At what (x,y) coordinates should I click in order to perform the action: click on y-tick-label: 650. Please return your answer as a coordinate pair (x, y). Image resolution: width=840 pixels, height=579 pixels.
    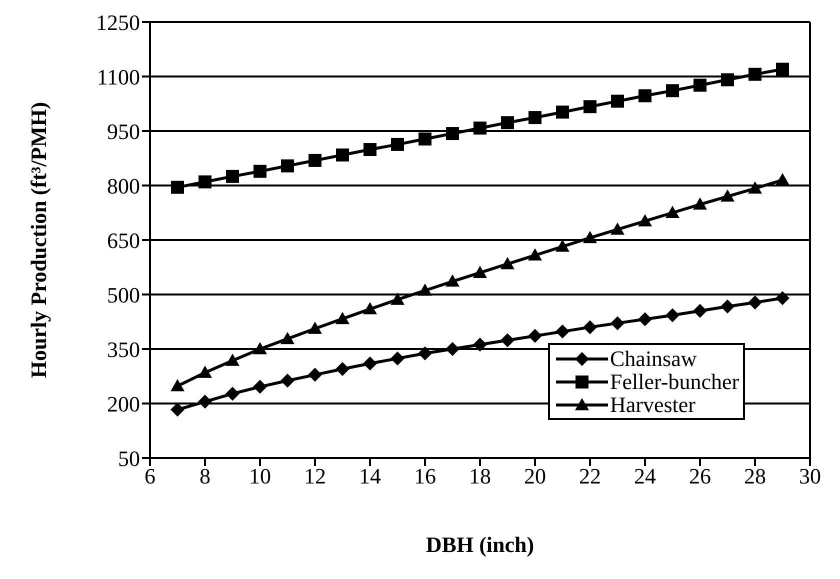
    Looking at the image, I should click on (123, 240).